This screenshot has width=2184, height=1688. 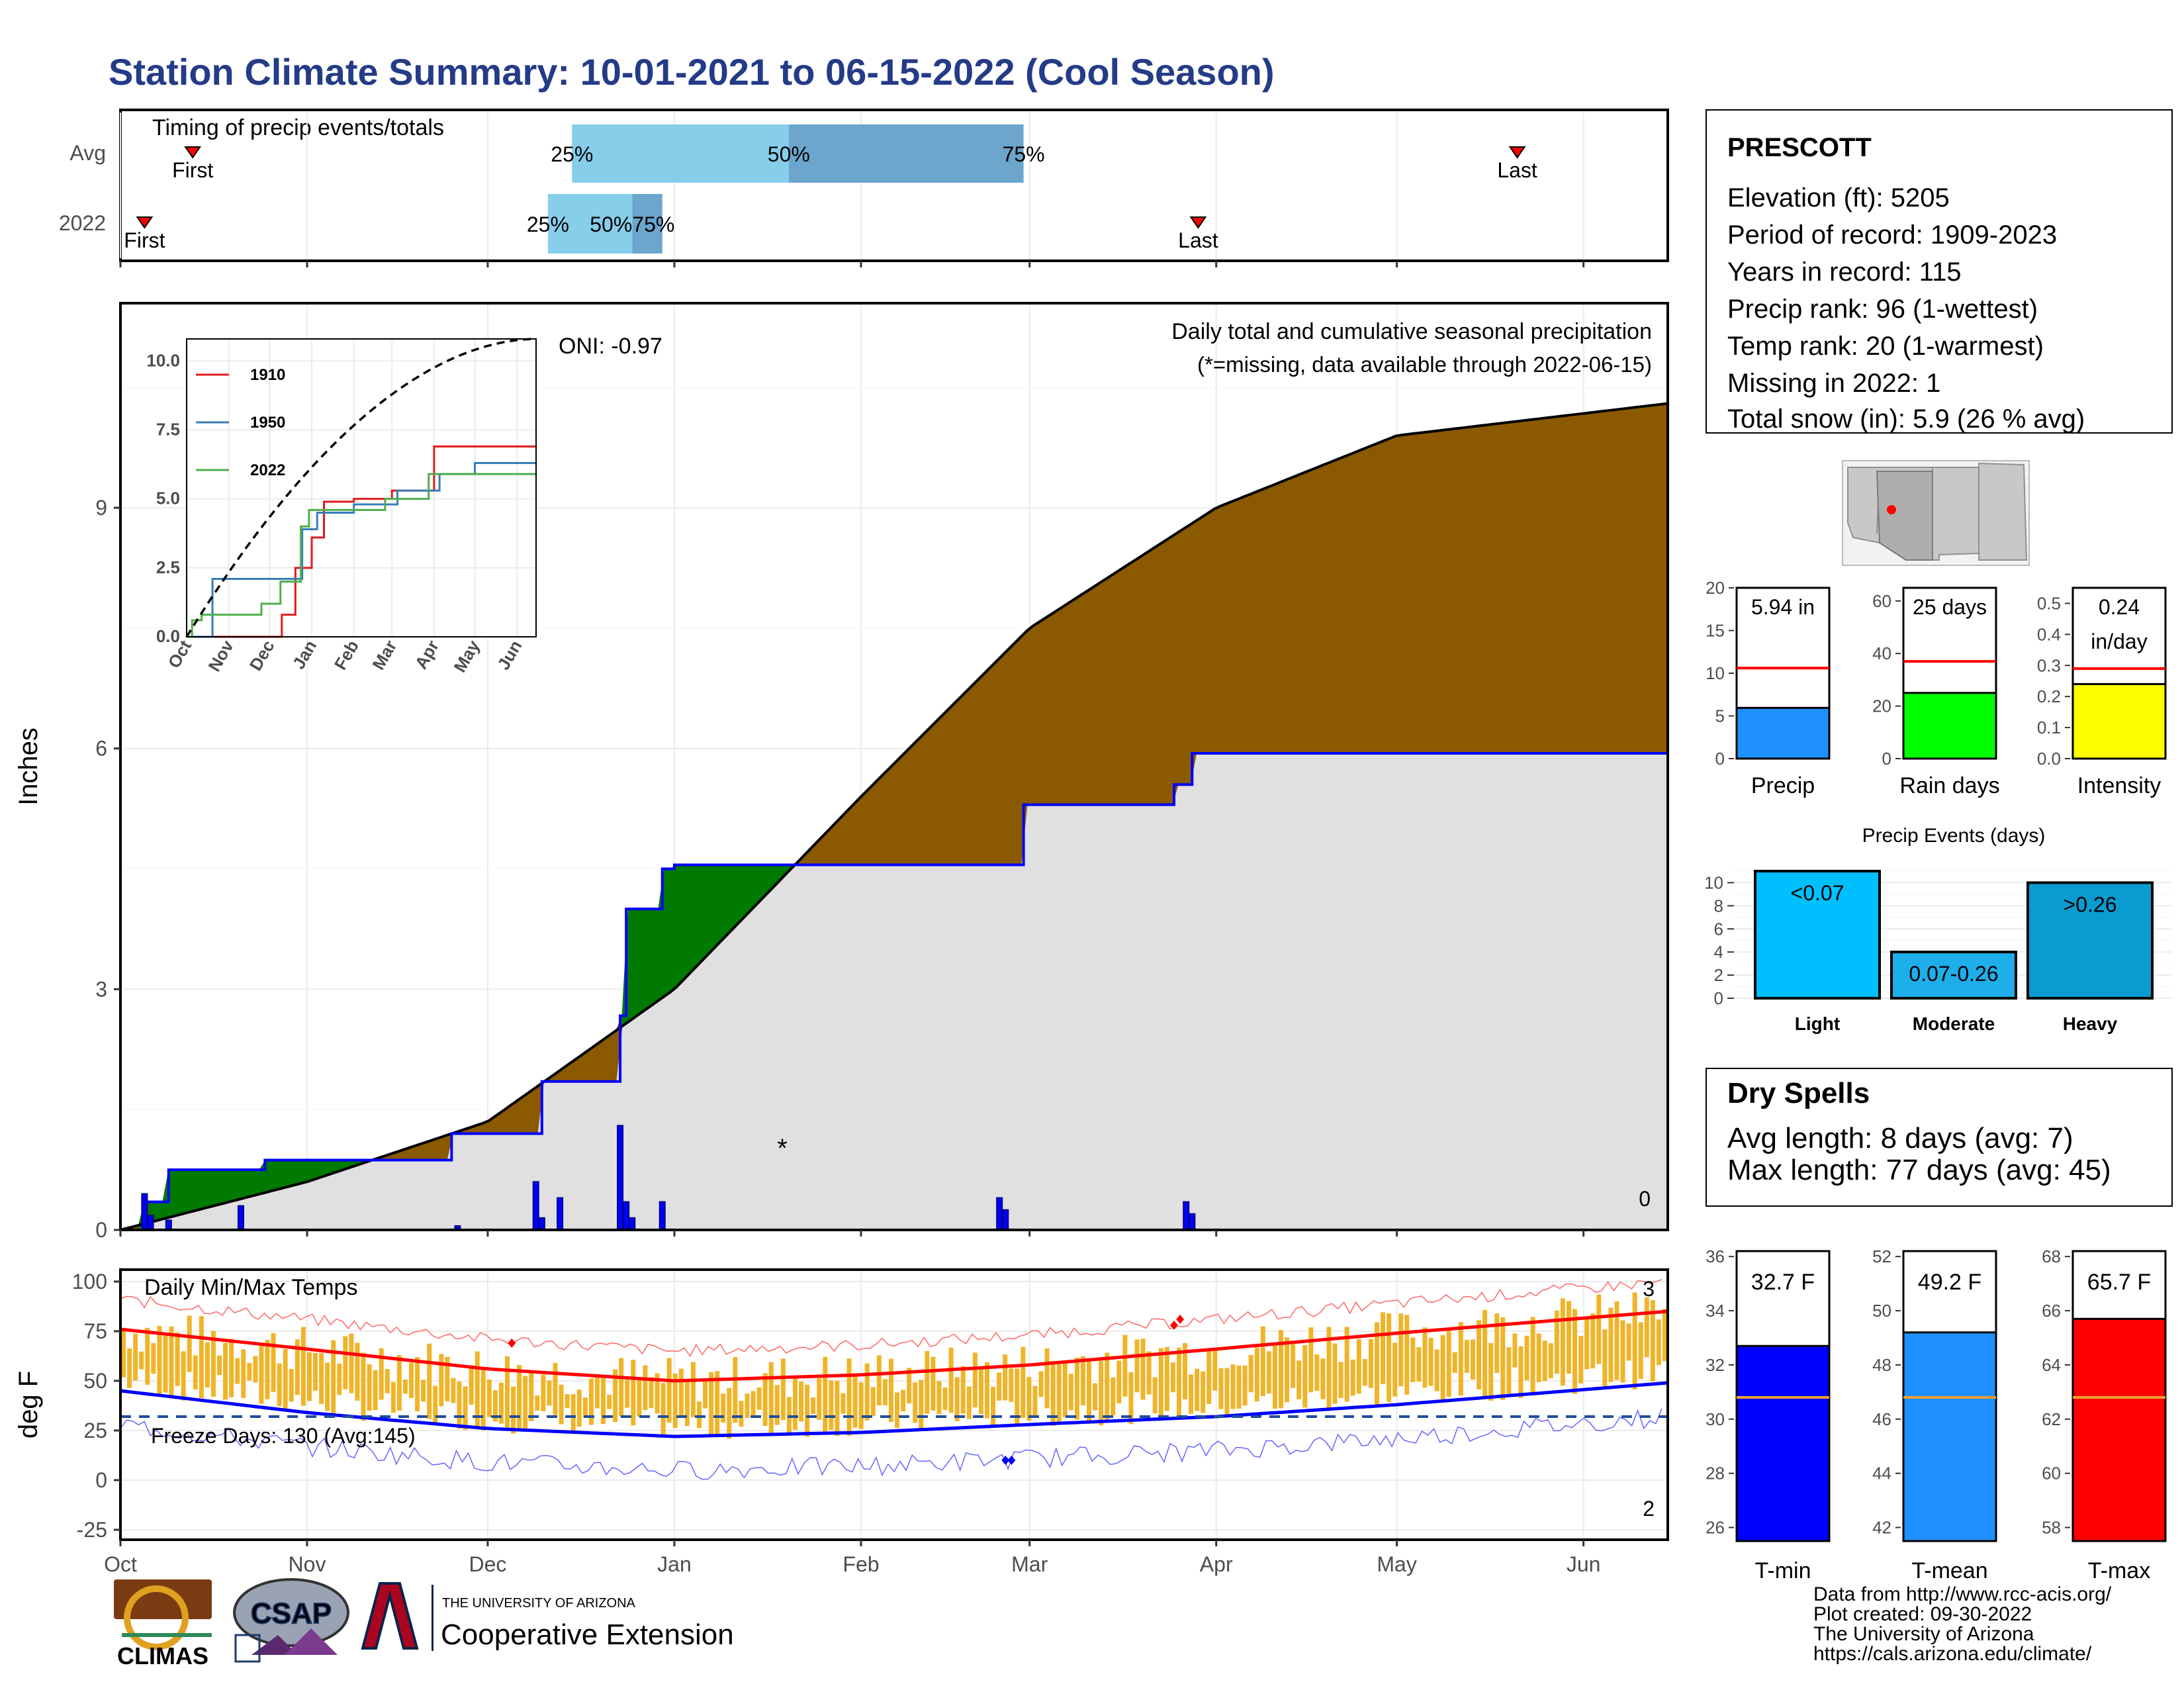 What do you see at coordinates (1844, 272) in the screenshot?
I see `station-line-years: Years in record: 115` at bounding box center [1844, 272].